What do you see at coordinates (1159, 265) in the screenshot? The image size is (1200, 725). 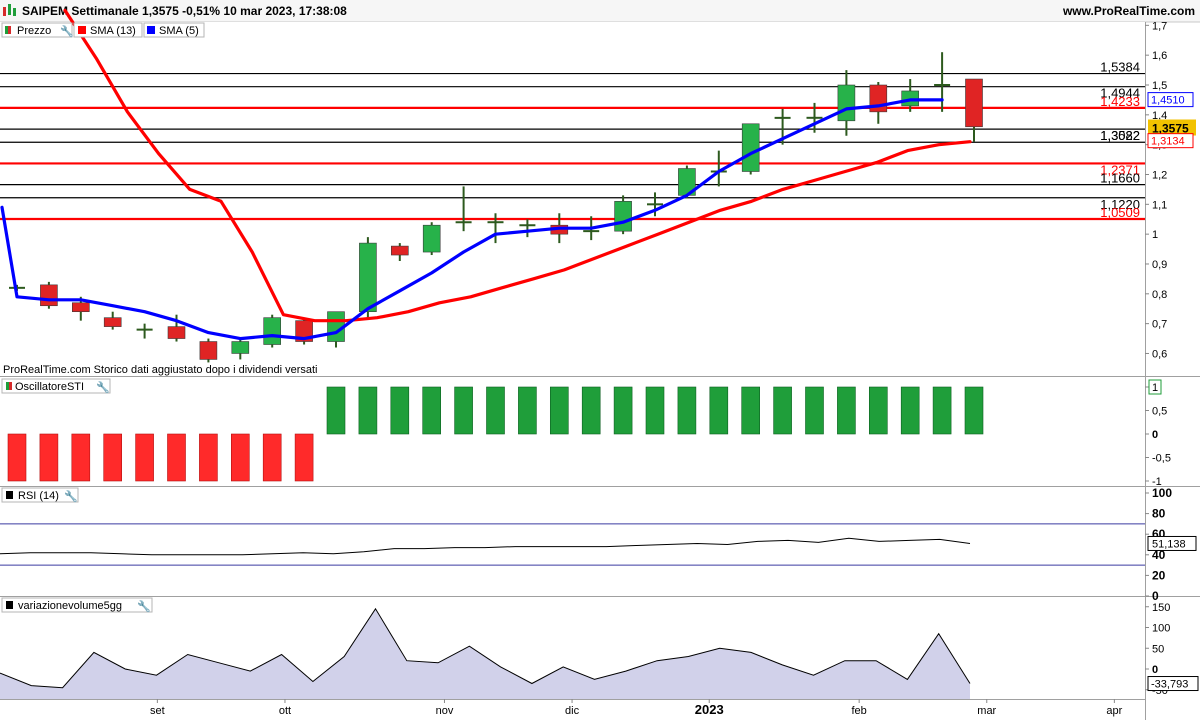 I see `price-tick-label: 0,9` at bounding box center [1159, 265].